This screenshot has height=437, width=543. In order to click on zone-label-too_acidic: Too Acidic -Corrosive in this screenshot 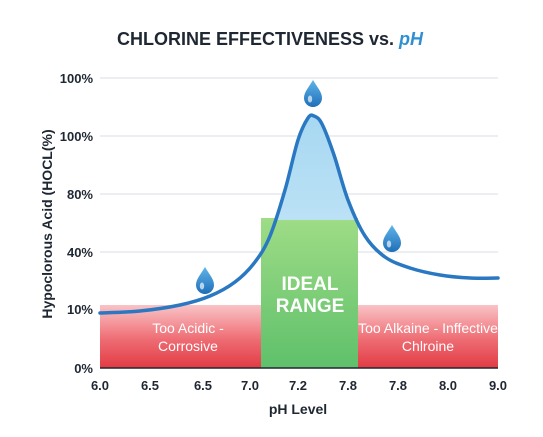, I will do `click(188, 337)`.